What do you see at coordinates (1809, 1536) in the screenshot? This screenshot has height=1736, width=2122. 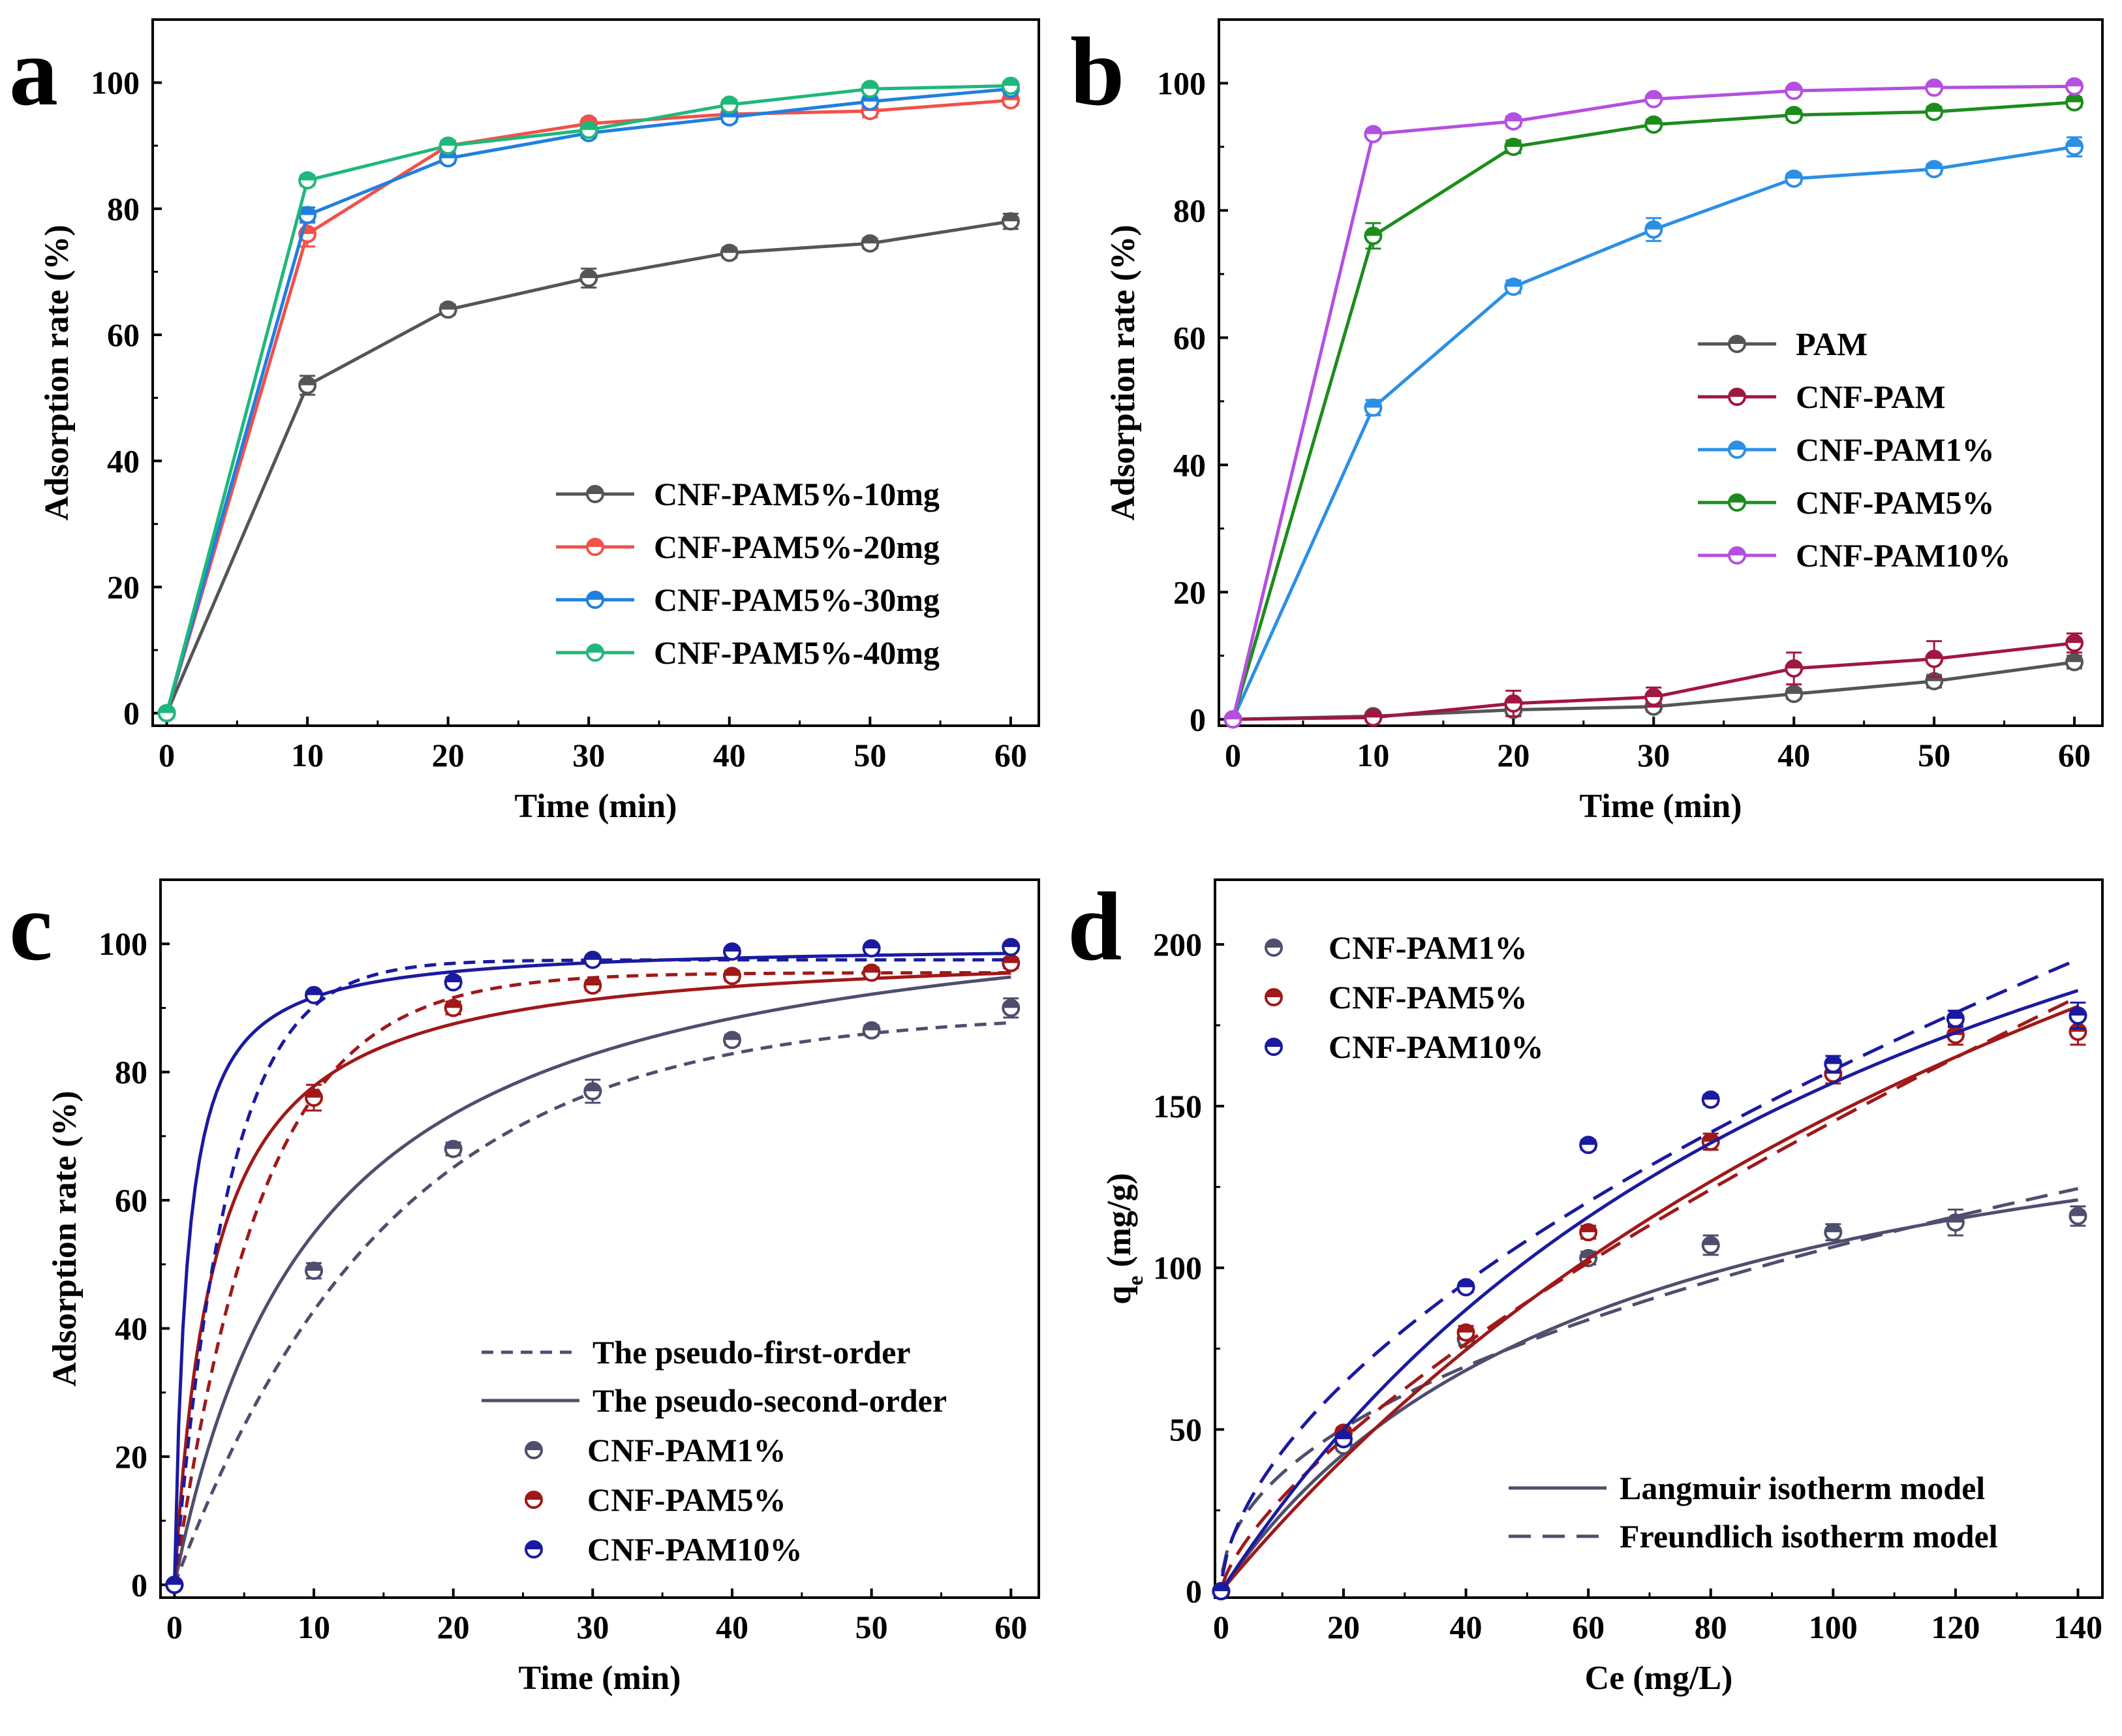 I see `legend-model-label: Freundlich isotherm model` at bounding box center [1809, 1536].